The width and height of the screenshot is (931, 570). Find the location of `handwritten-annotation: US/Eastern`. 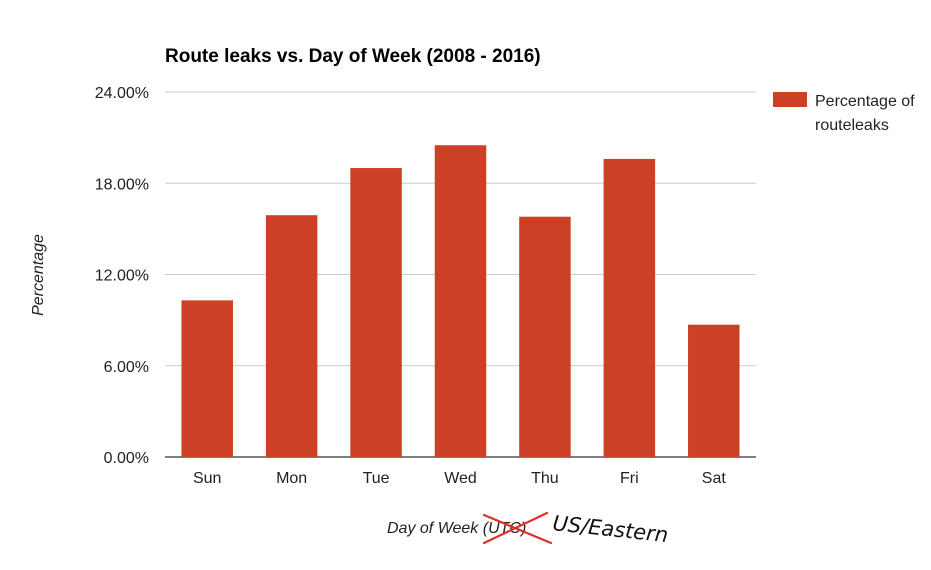

handwritten-annotation: US/Eastern is located at coordinates (610, 529).